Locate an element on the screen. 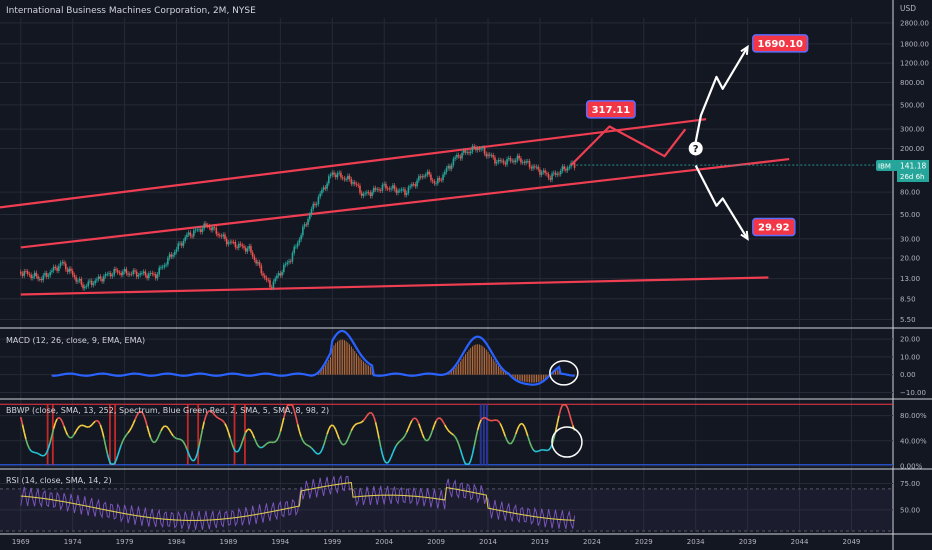 Image resolution: width=932 pixels, height=550 pixels. x-tick-2034: 2034 is located at coordinates (696, 542).